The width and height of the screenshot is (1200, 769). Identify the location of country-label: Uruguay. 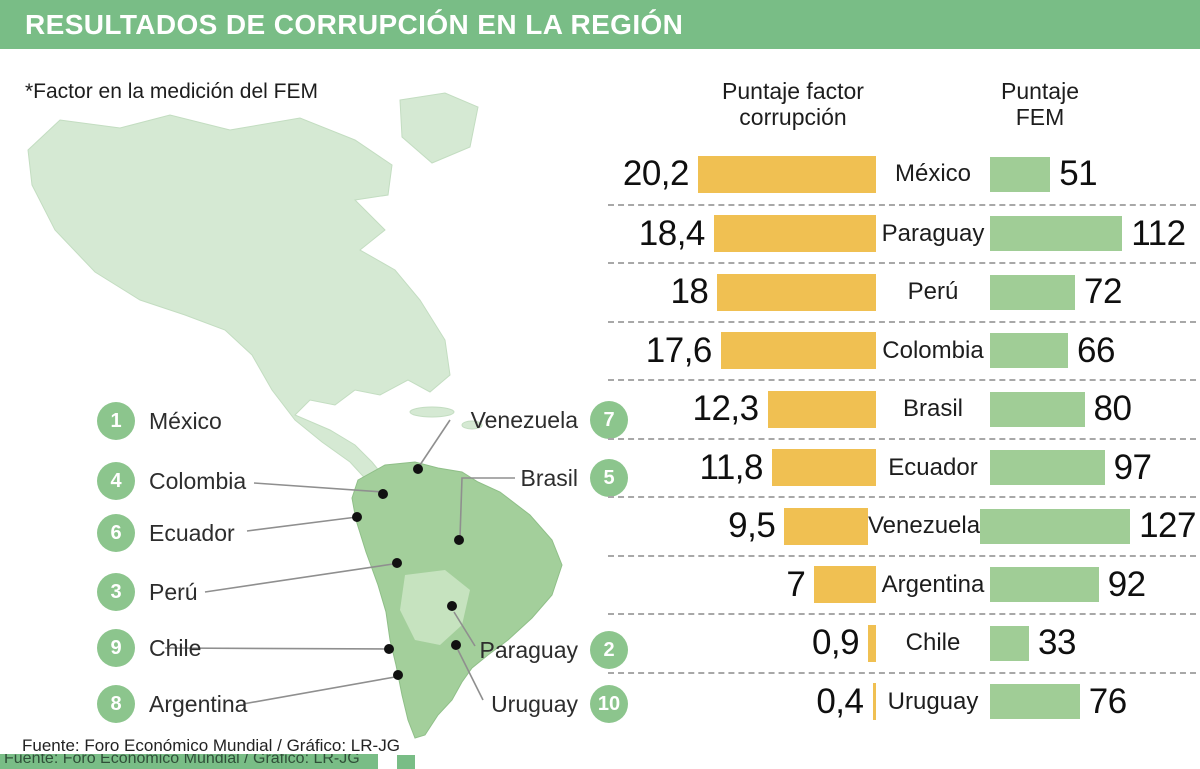
(933, 701).